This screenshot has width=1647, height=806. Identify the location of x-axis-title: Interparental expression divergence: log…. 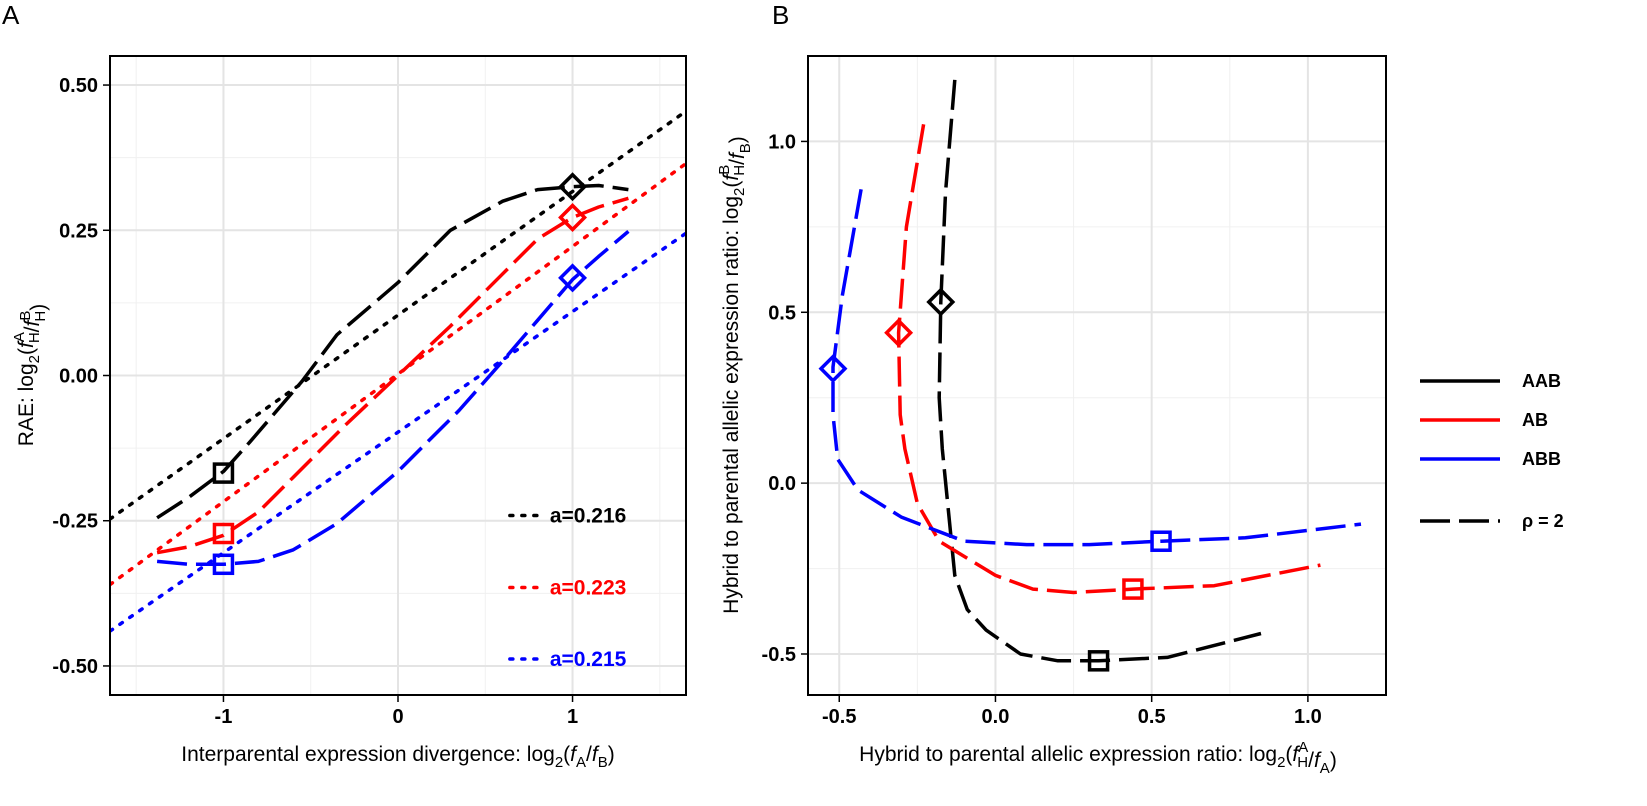
(397, 757).